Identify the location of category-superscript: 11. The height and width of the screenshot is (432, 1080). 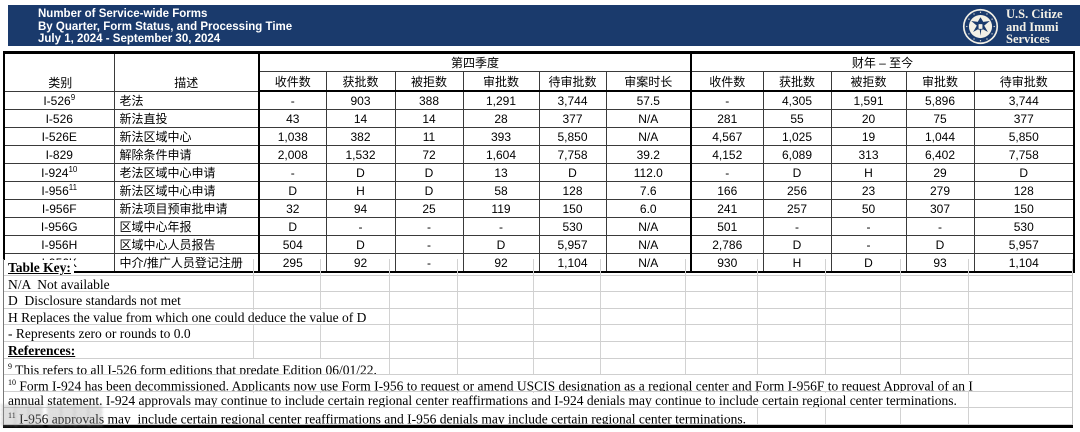
(73, 187).